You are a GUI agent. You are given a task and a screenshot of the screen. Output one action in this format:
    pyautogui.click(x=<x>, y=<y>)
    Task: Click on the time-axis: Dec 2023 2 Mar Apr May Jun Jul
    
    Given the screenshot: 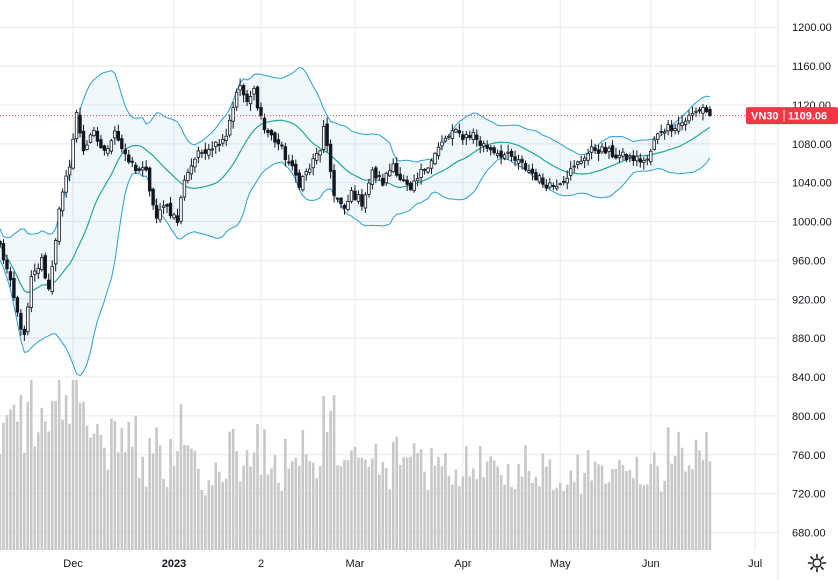 What is the action you would take?
    pyautogui.click(x=412, y=564)
    